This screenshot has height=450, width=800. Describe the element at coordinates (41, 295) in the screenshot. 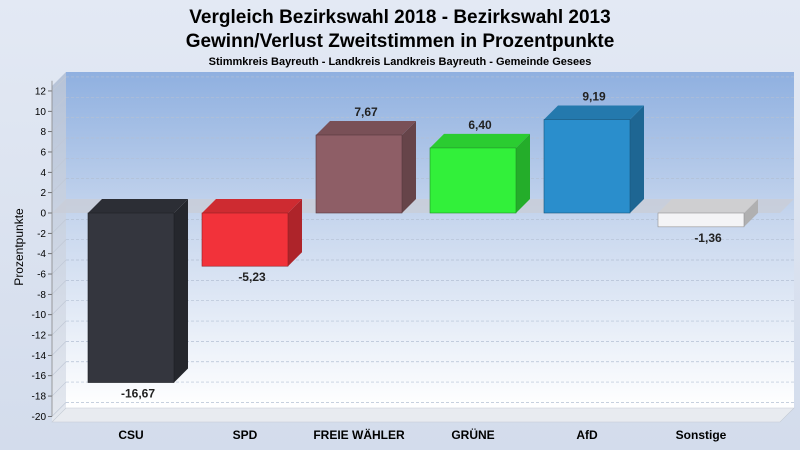

I see `y-tick-label: -8` at that location.